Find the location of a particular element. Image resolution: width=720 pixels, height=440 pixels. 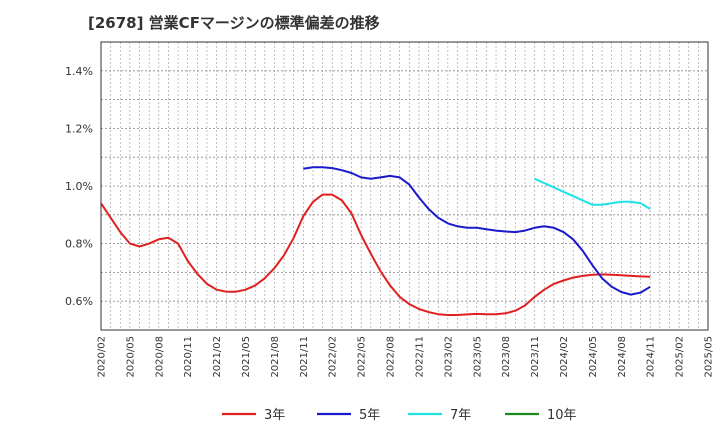

chart-title: [2678] 営業CFマージンの標準偏差の推移 is located at coordinates (234, 23).